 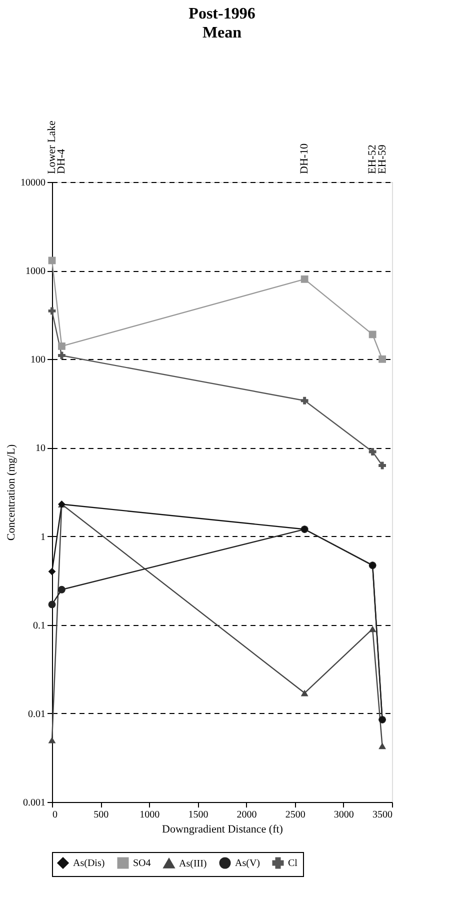 I want to click on y-tick-label: 0.1, so click(x=39, y=626).